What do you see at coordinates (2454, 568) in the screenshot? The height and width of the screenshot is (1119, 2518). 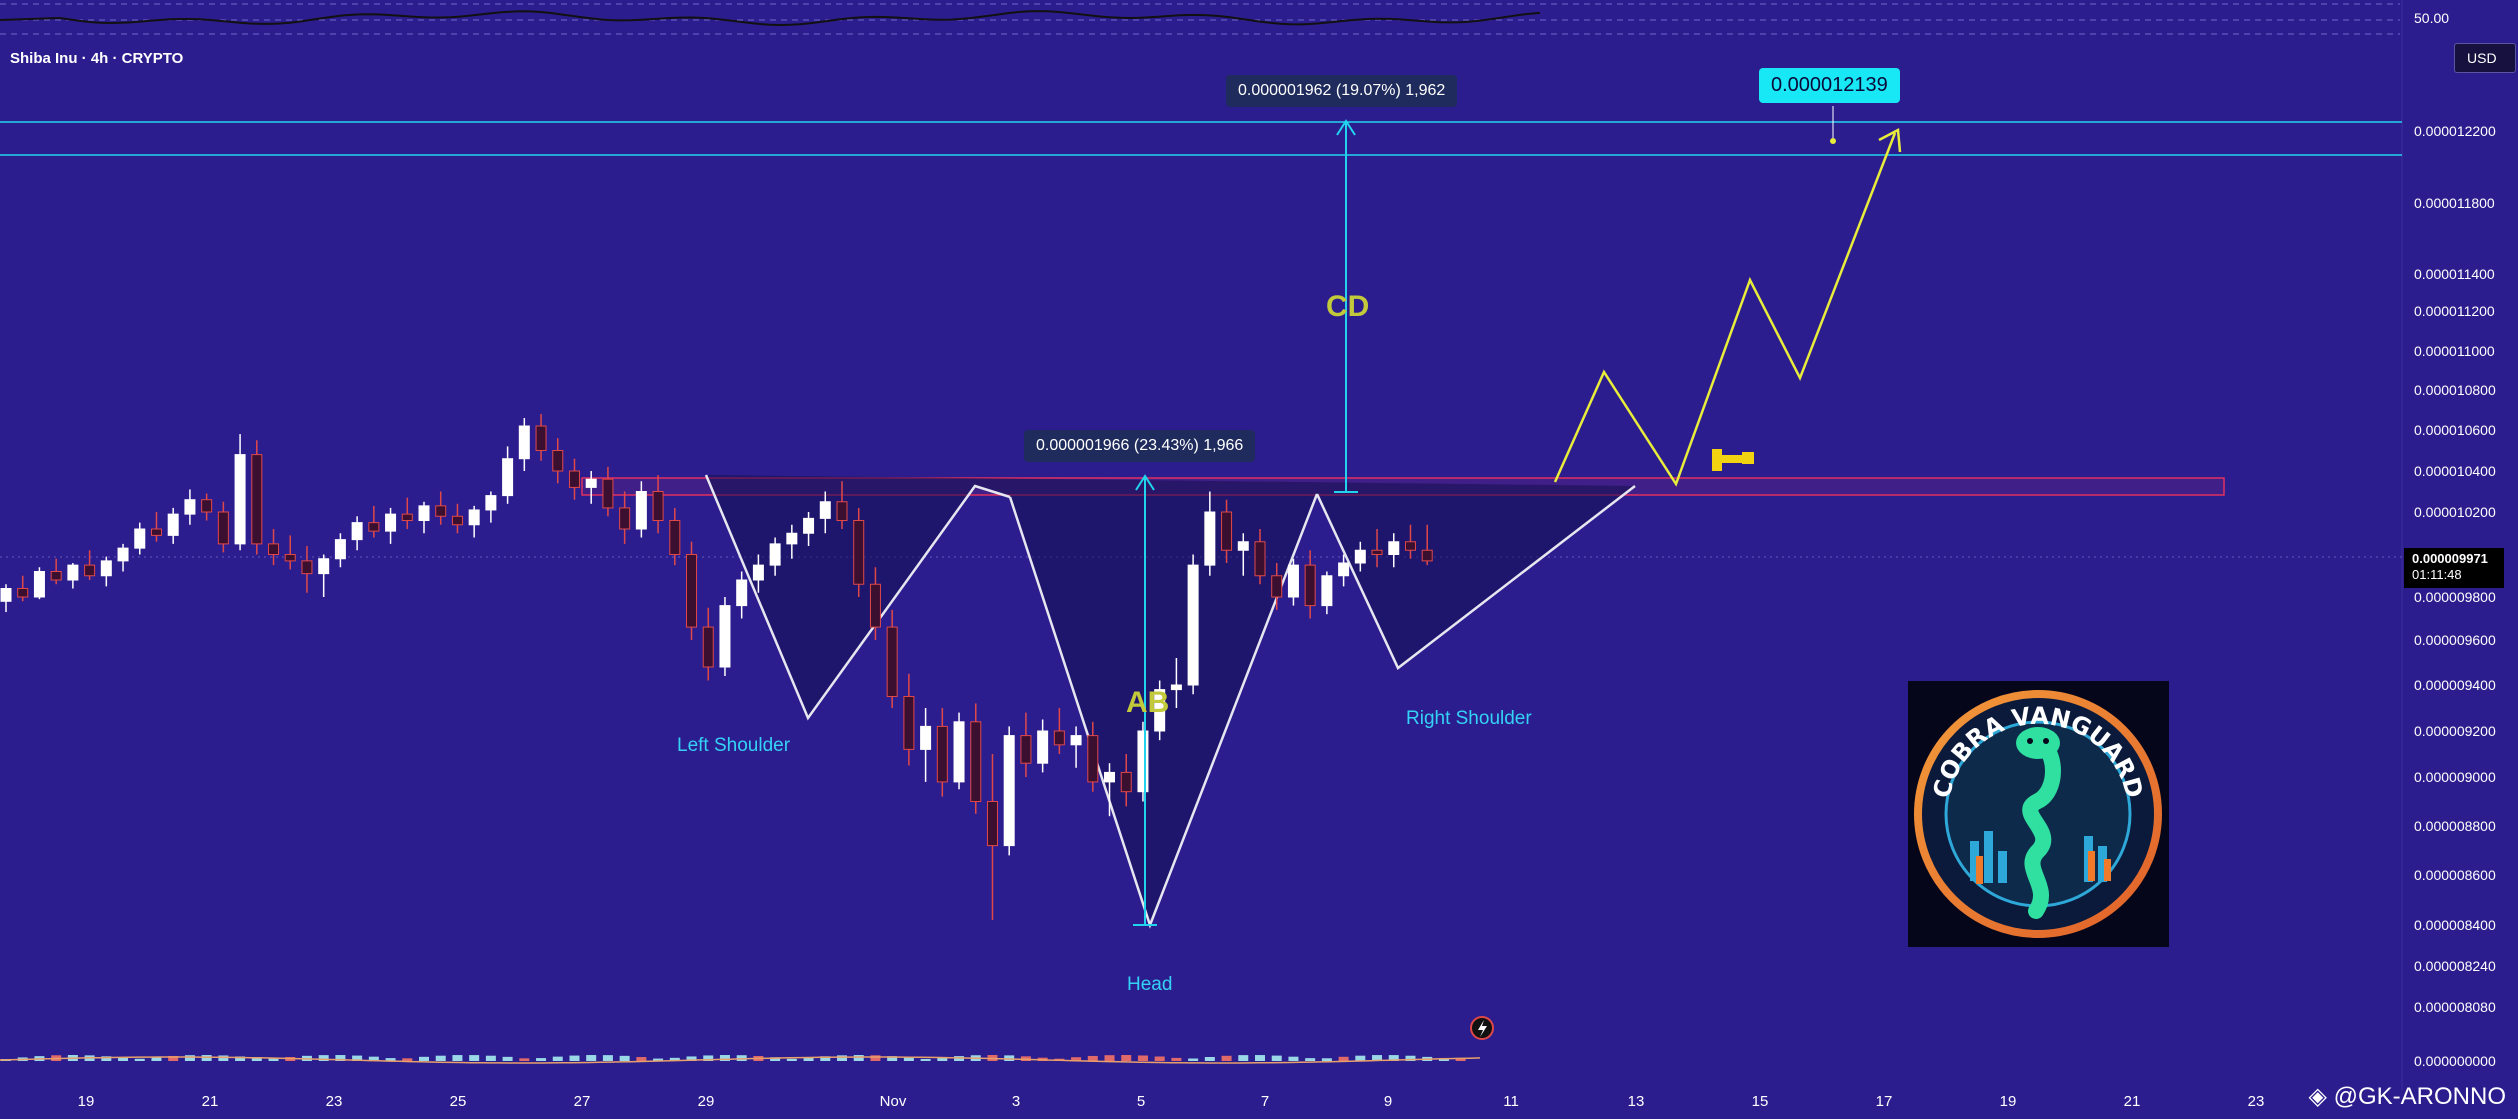 I see `current-price-tag: 0.000009971 01:11:48` at bounding box center [2454, 568].